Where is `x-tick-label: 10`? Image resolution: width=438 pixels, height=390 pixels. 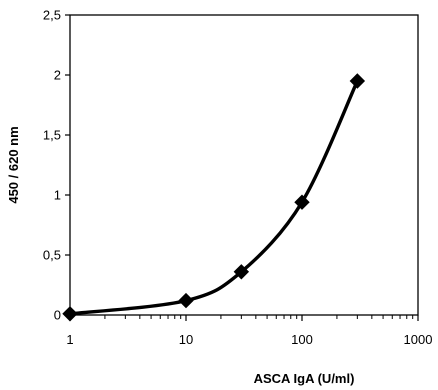
x-tick-label: 10 is located at coordinates (186, 339).